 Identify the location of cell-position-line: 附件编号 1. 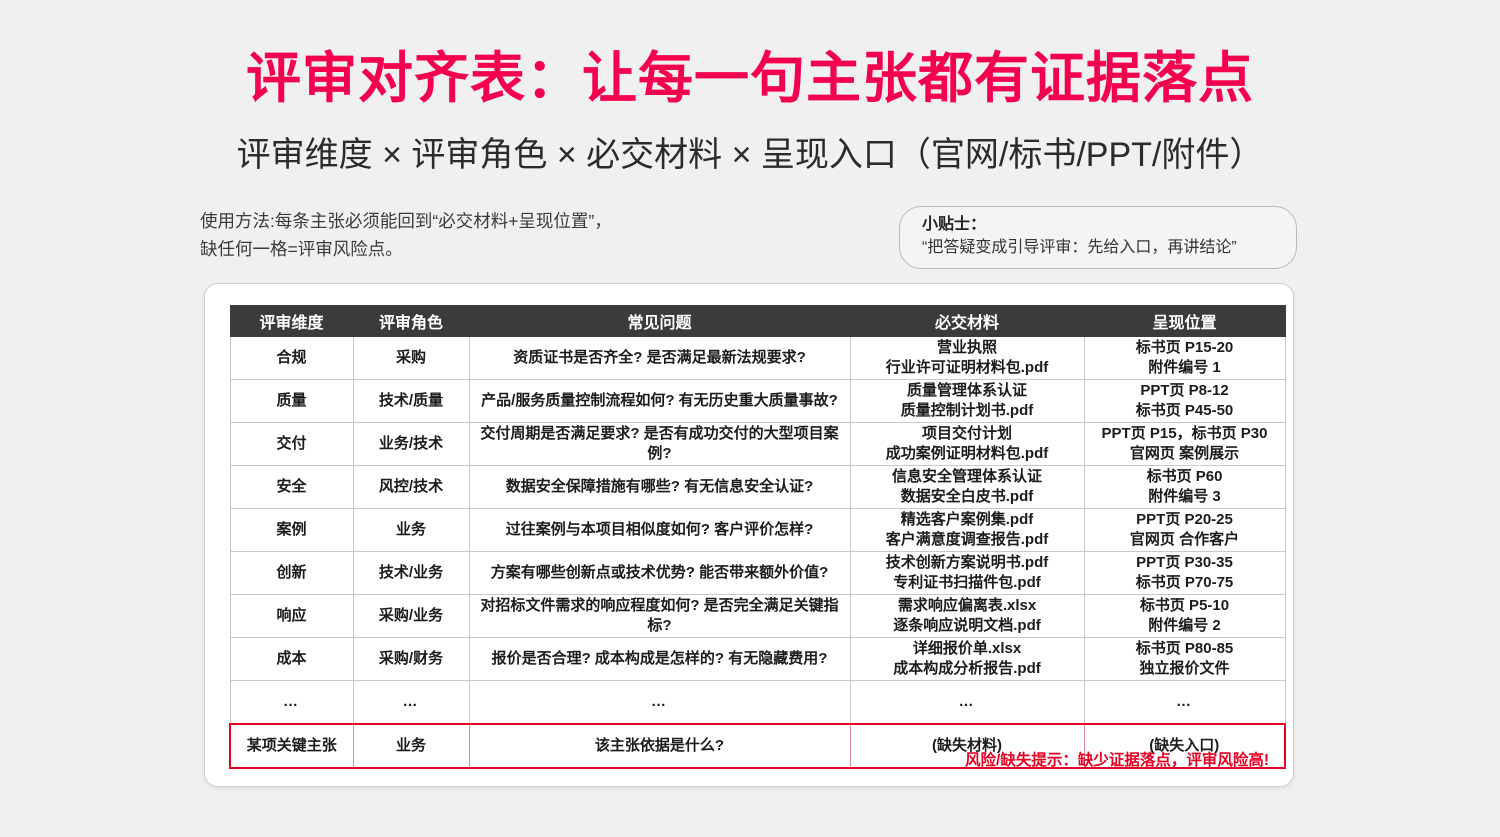
(1184, 367).